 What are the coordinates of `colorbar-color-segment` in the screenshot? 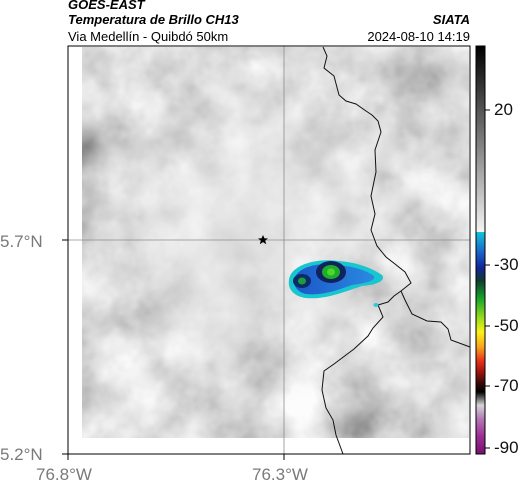 It's located at (480, 343).